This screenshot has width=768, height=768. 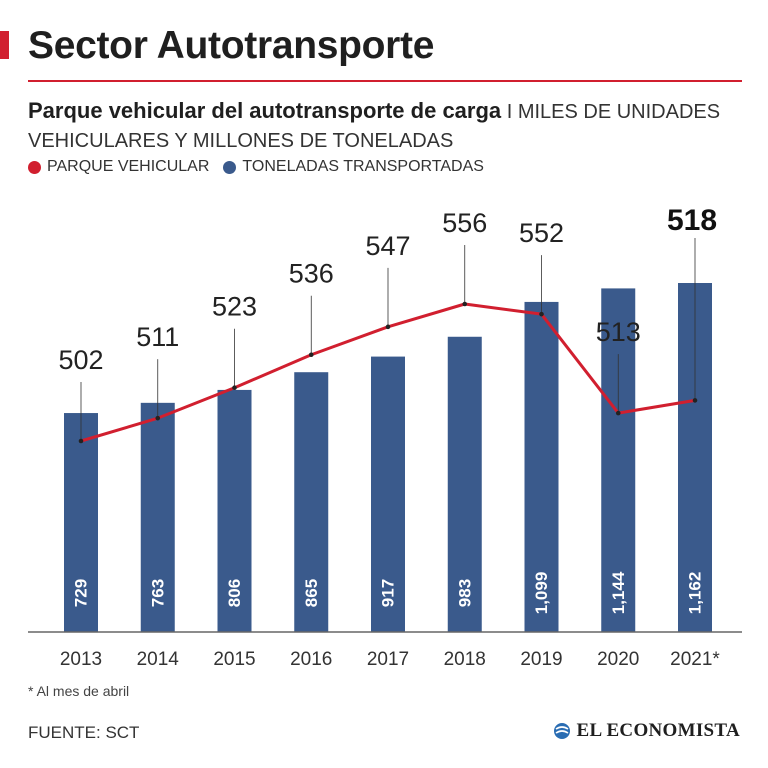 I want to click on bar-2018, so click(x=464, y=484).